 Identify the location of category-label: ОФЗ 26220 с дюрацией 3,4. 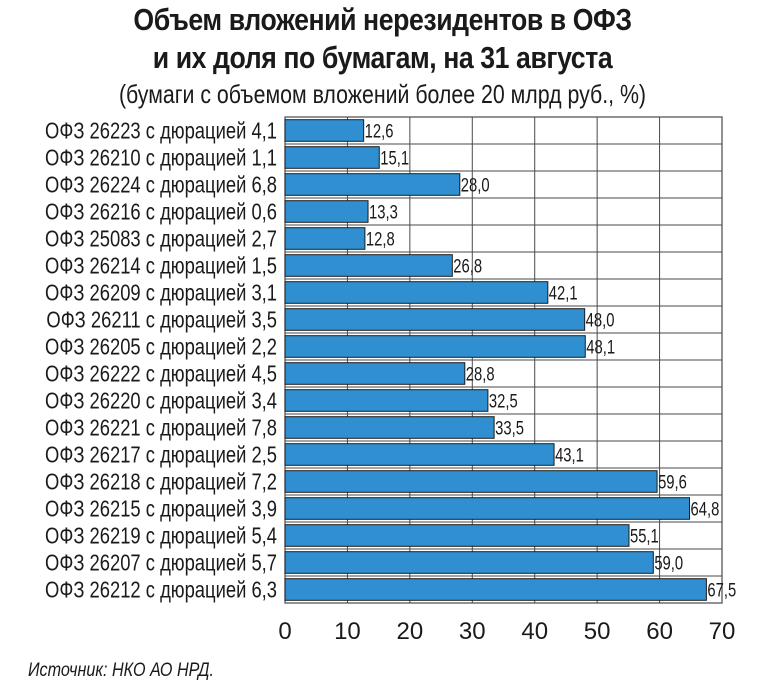
(161, 401).